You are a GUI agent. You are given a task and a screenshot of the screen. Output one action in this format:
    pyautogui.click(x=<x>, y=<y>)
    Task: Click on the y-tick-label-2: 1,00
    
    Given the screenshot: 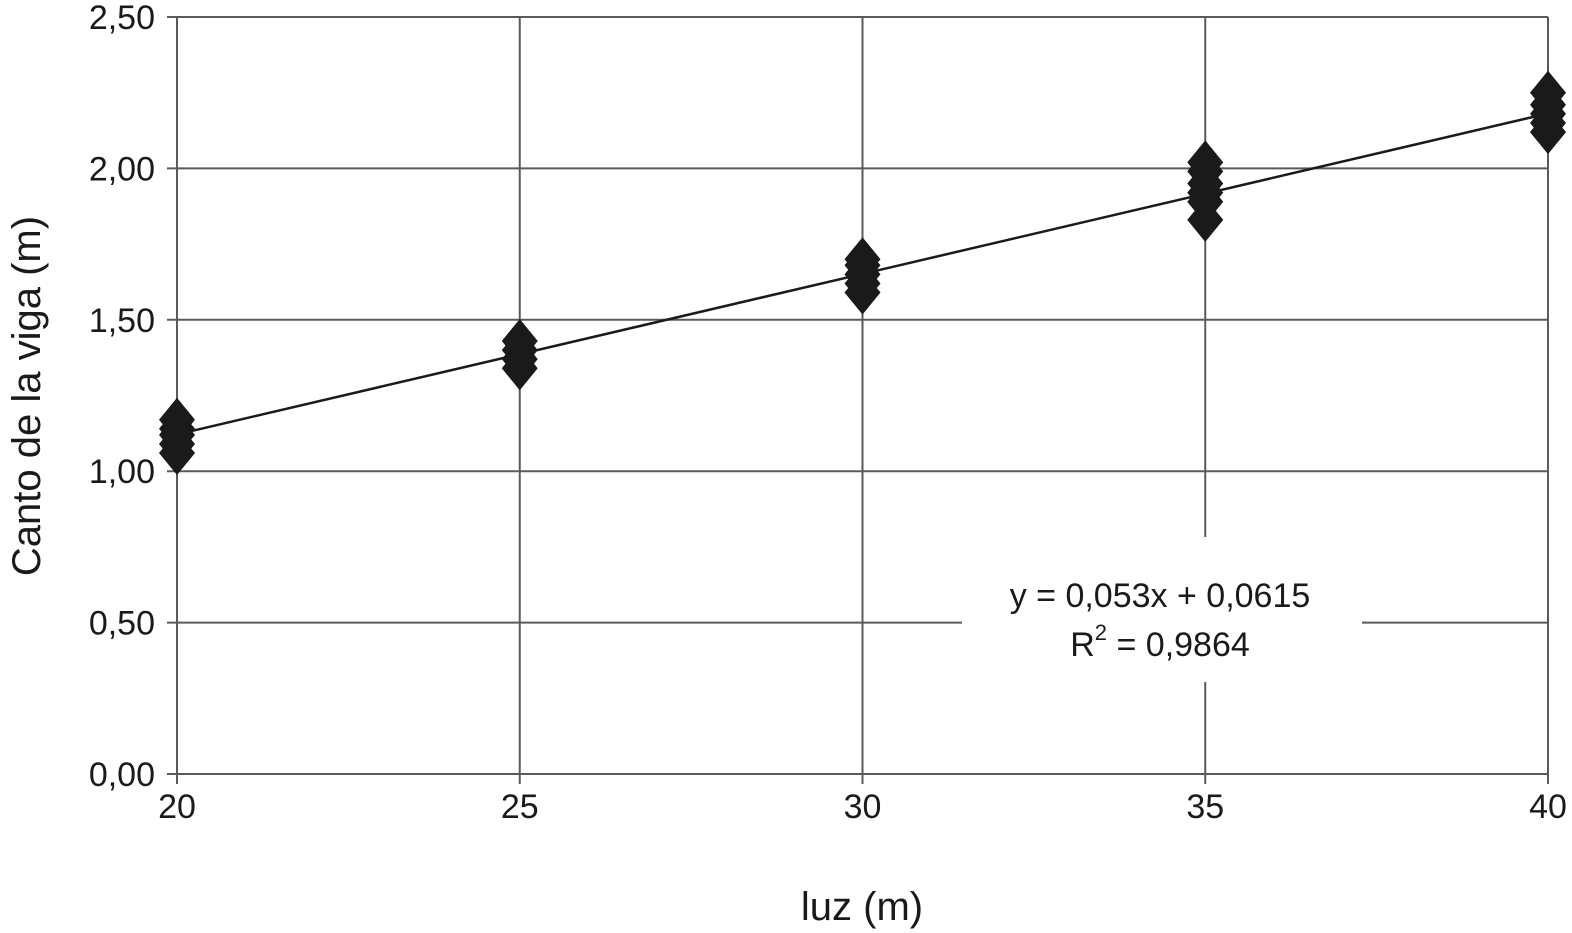 What is the action you would take?
    pyautogui.click(x=122, y=472)
    